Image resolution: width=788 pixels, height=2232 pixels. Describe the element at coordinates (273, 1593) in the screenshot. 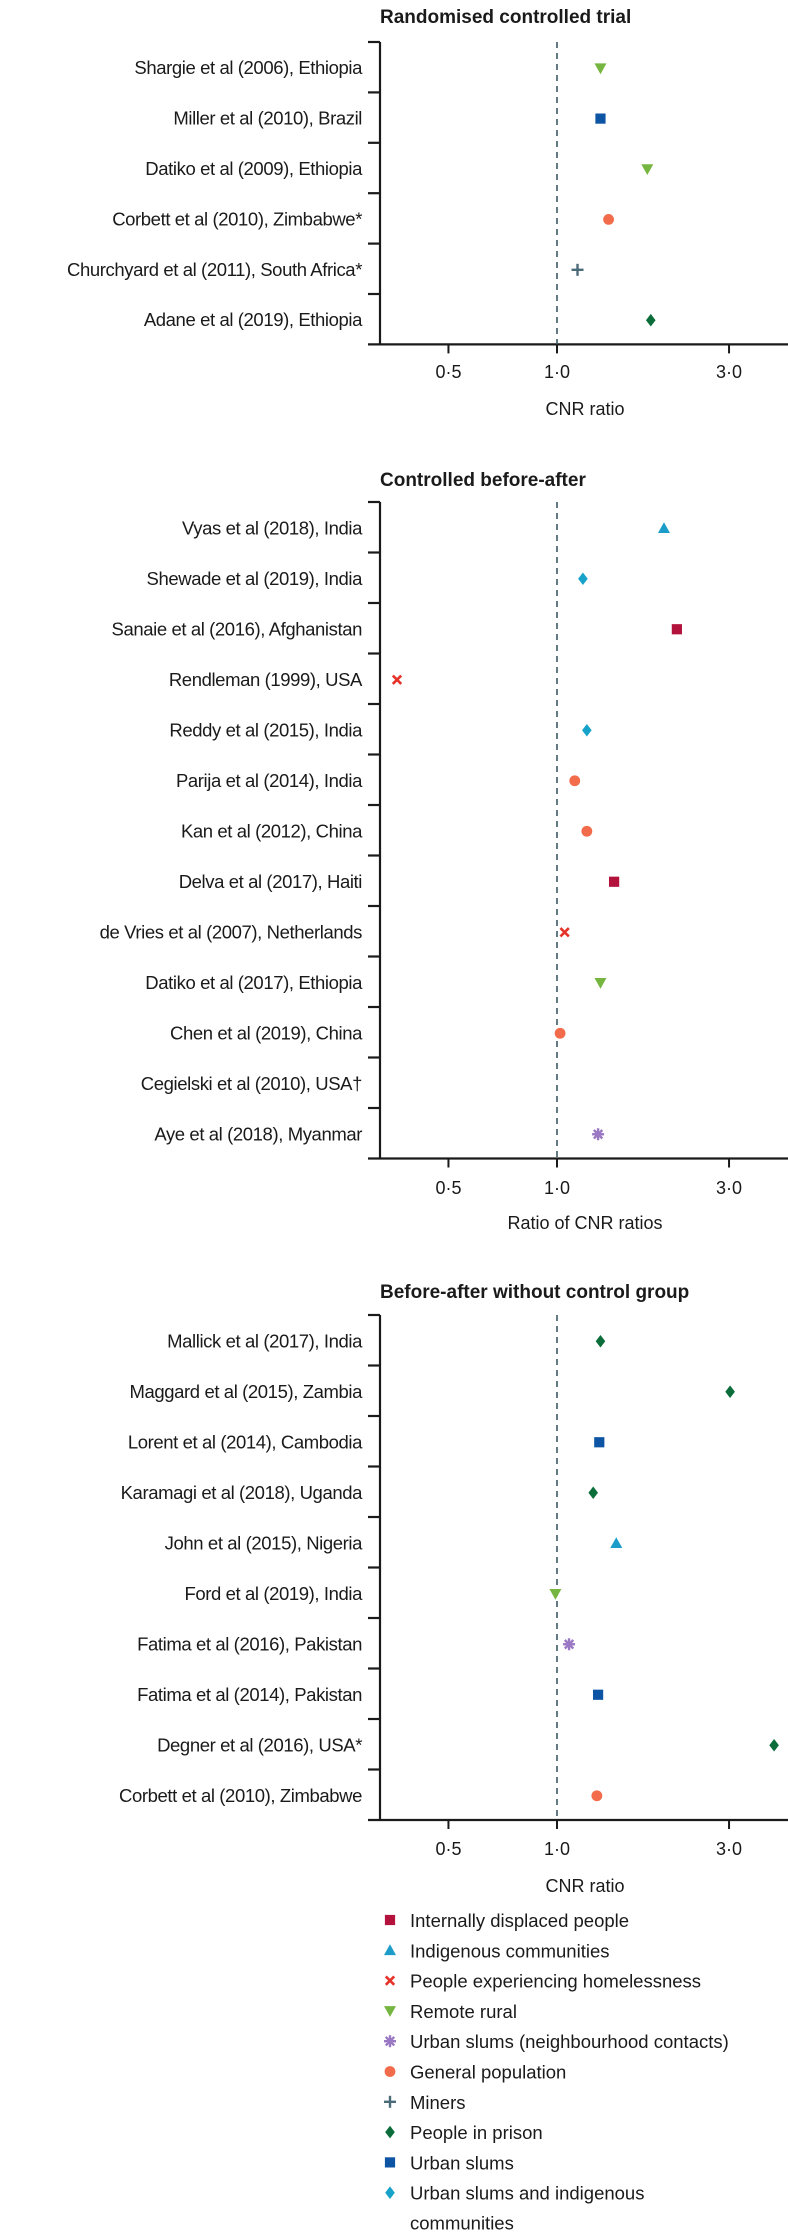

I see `study-label: Ford et al (2019), India` at that location.